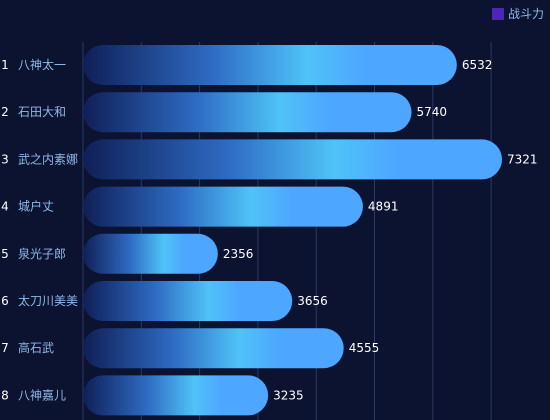 This screenshot has height=420, width=550. Describe the element at coordinates (238, 254) in the screenshot. I see `value-label: 2356` at that location.